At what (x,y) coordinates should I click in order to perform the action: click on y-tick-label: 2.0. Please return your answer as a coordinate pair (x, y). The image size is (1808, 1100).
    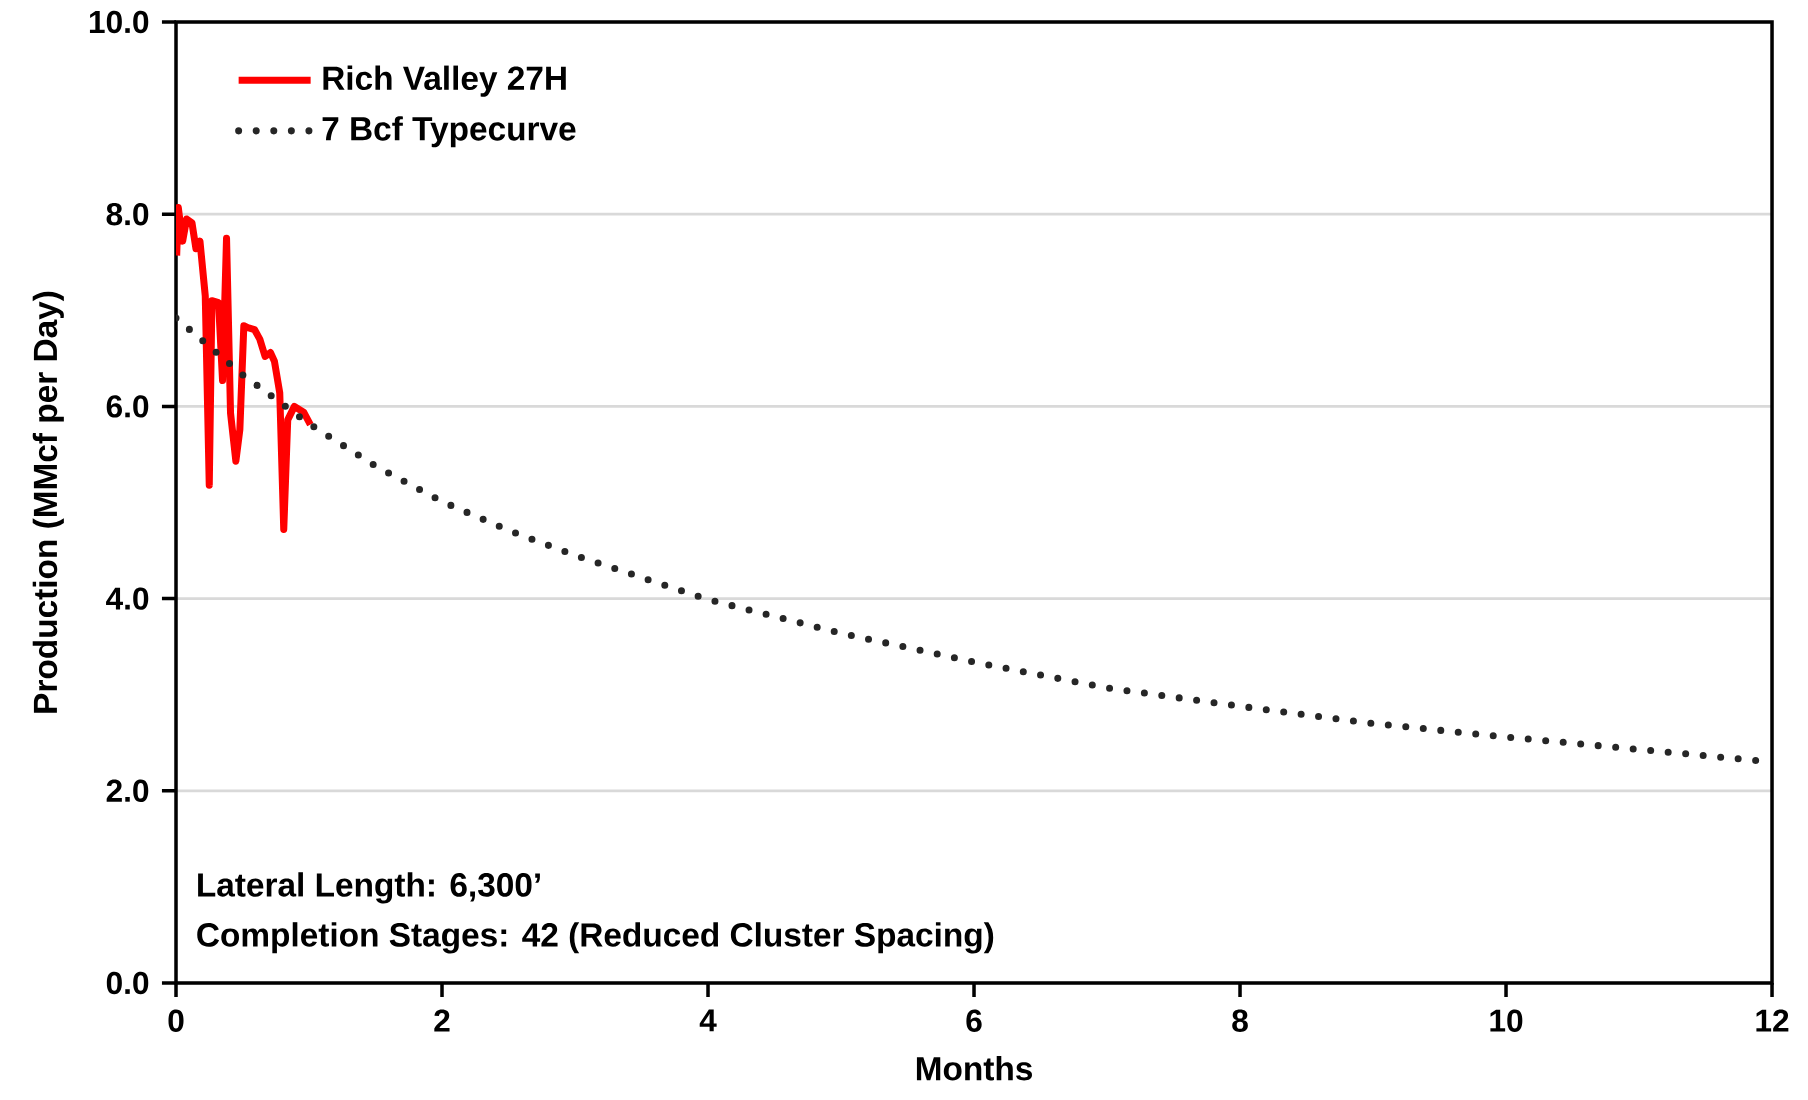
    Looking at the image, I should click on (127, 791).